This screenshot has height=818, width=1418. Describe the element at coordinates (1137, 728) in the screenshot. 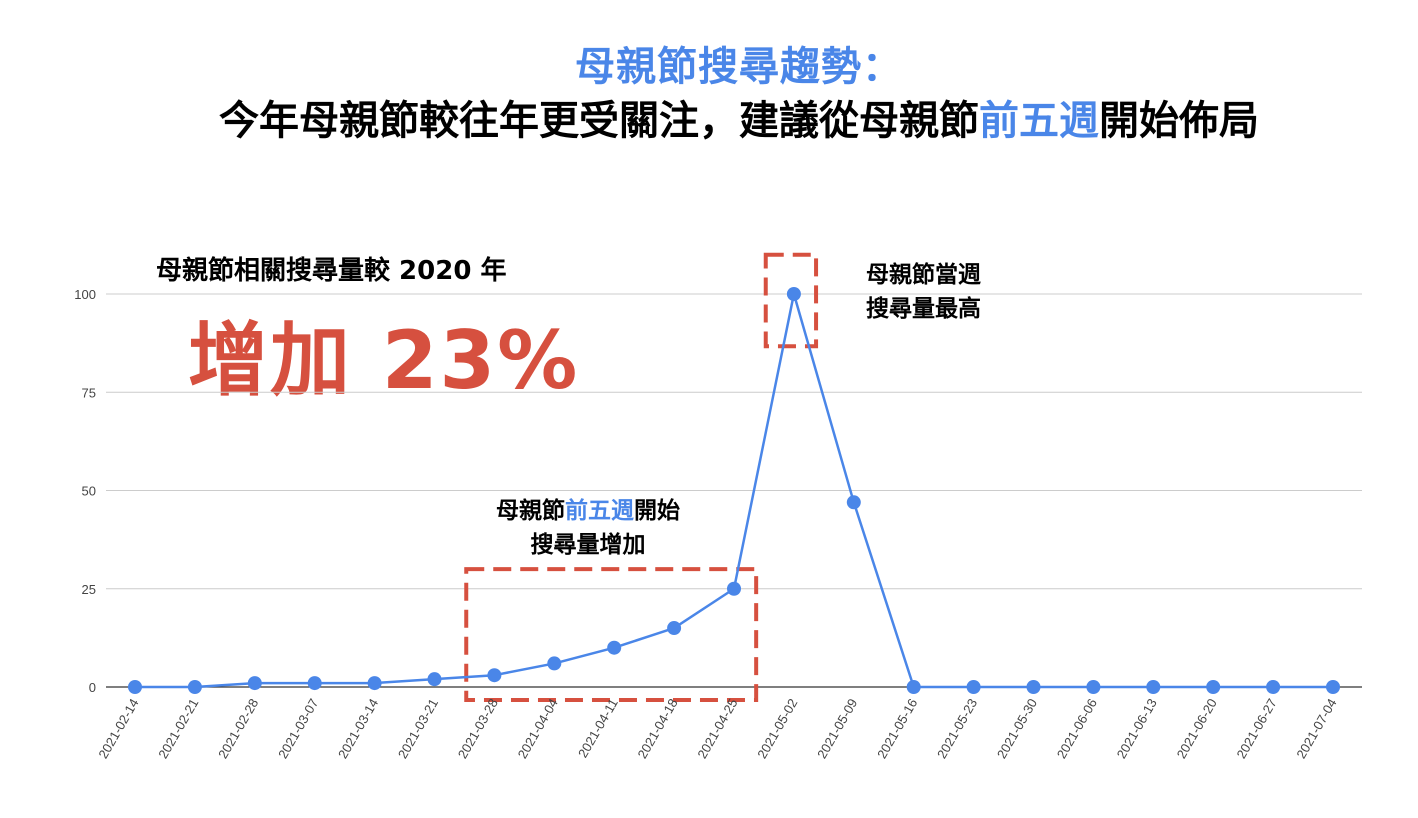

I see `x-tick-label: 2021-06-13` at that location.